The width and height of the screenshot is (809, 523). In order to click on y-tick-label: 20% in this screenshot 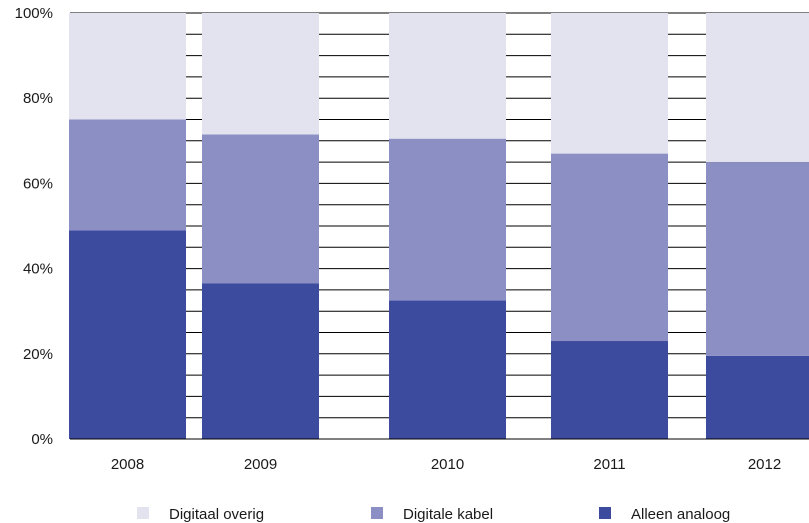, I will do `click(38, 354)`.